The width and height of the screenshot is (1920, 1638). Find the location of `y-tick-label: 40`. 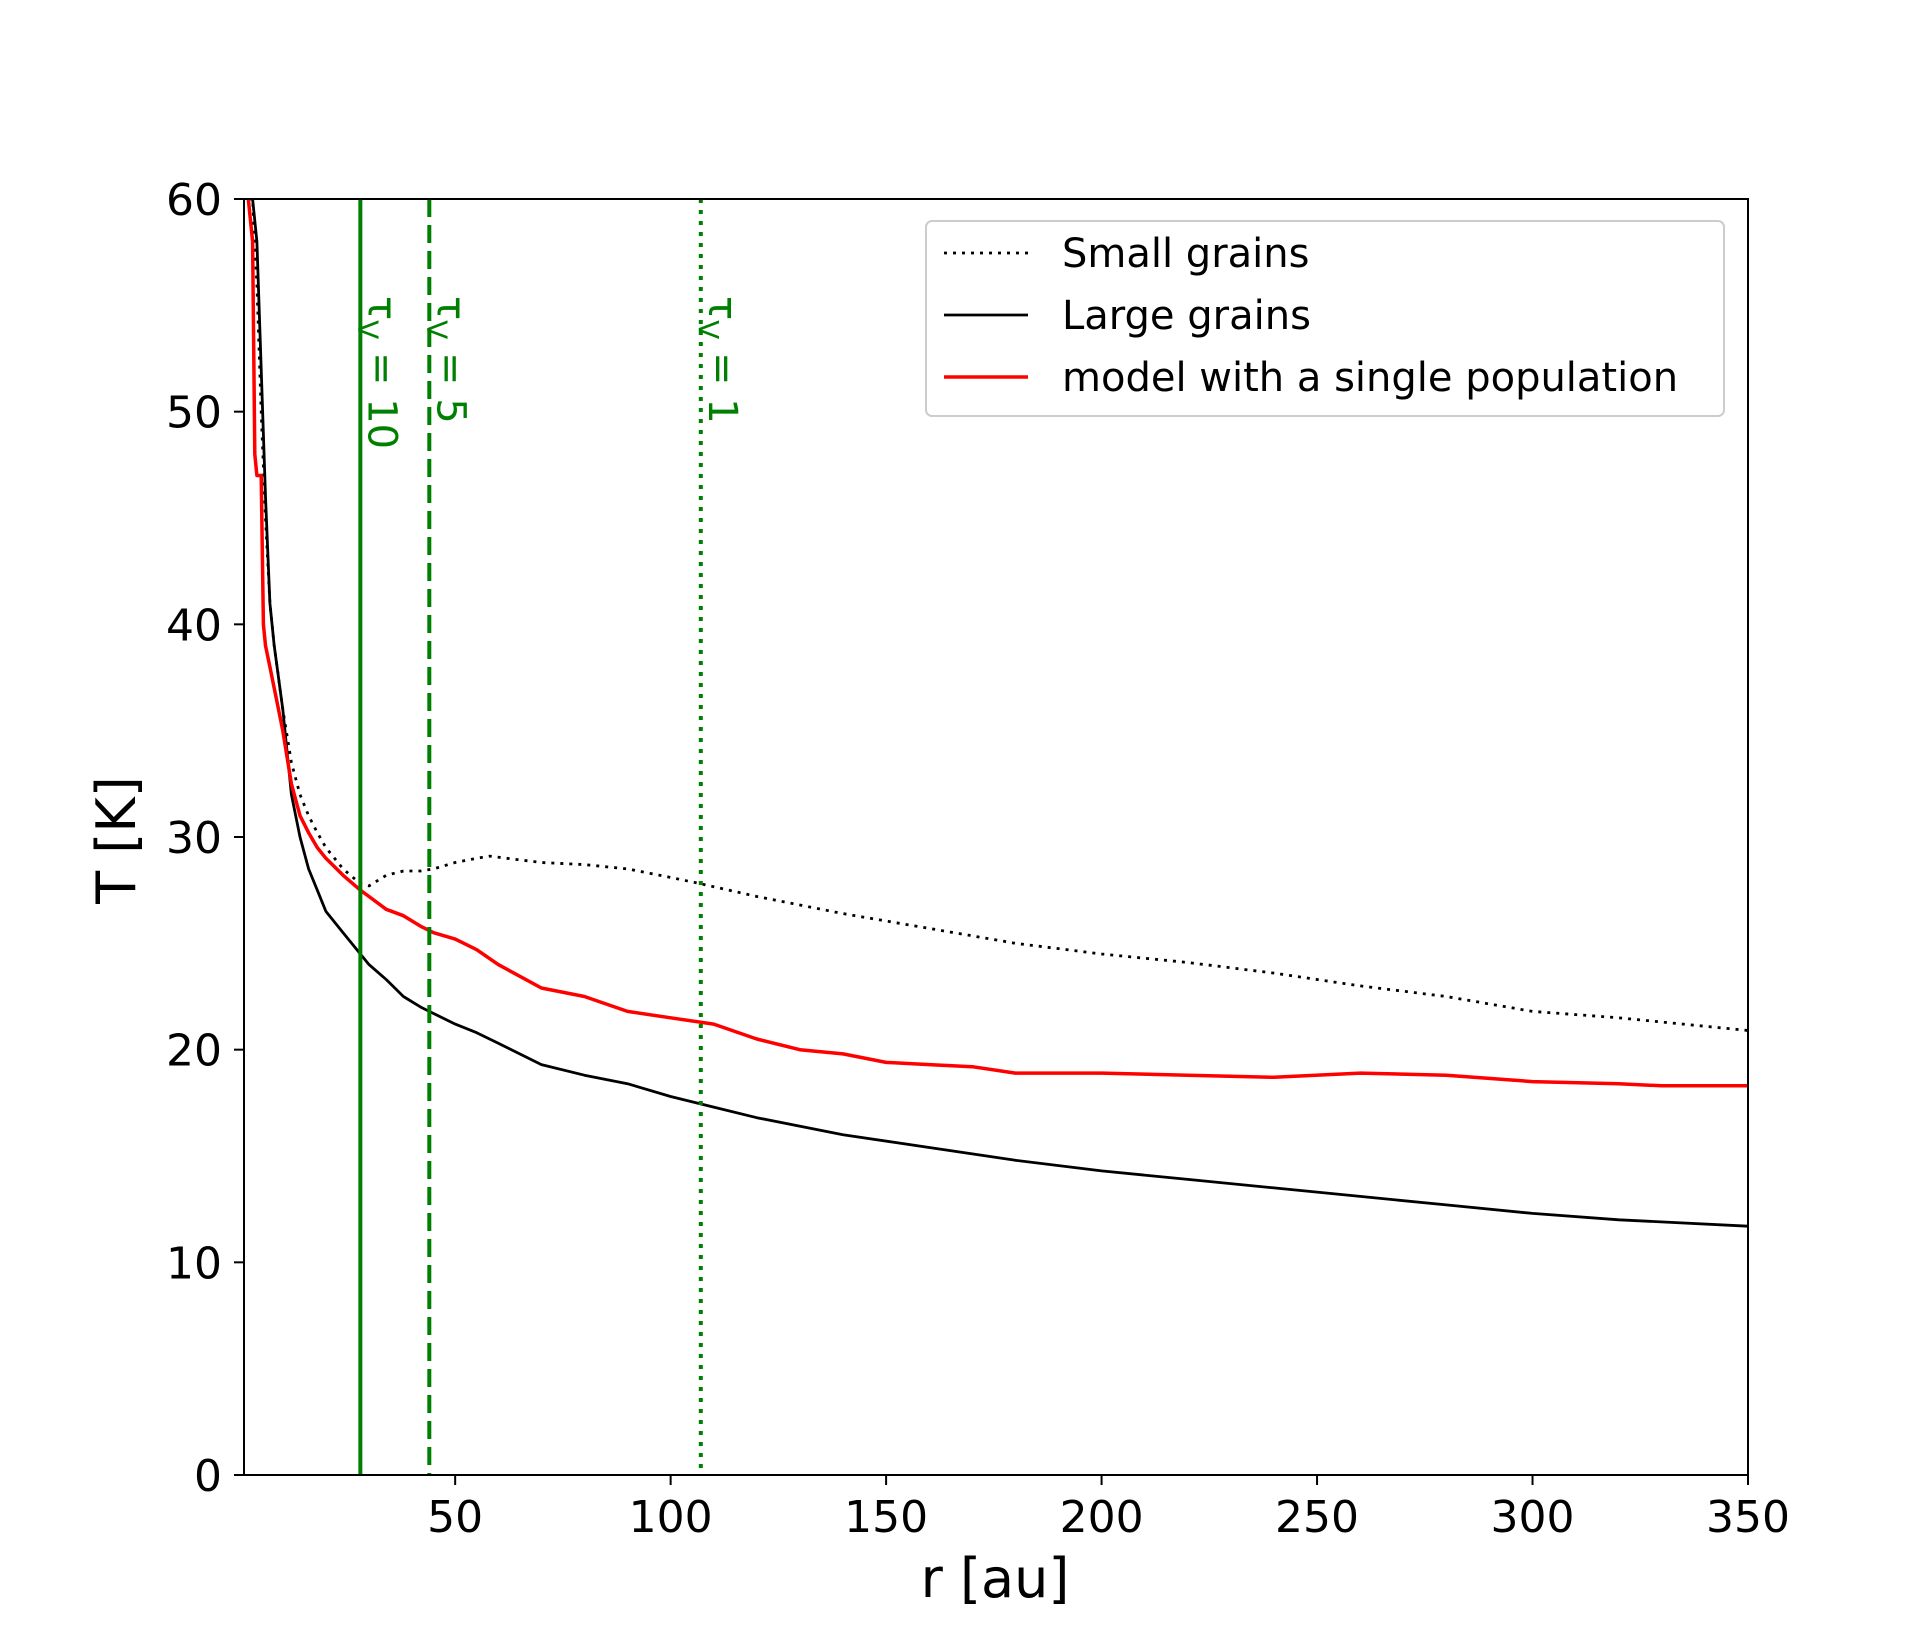

y-tick-label: 40 is located at coordinates (194, 625).